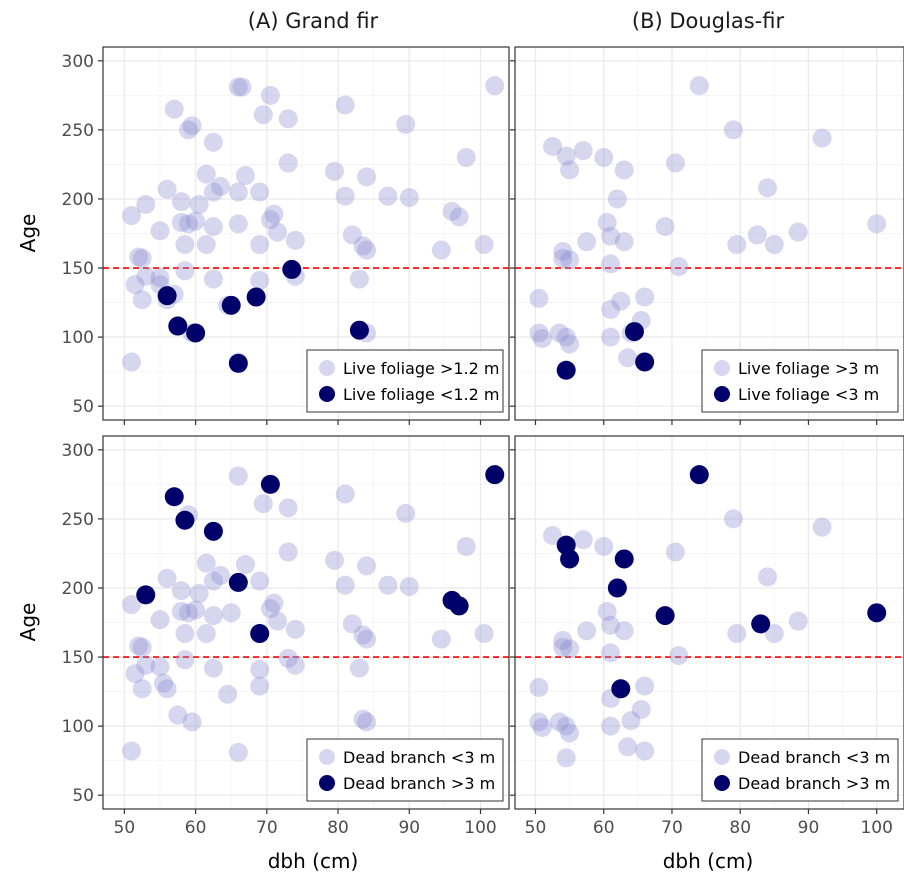 The image size is (904, 877). I want to click on legend-label: Live foliage <1.2 m, so click(421, 394).